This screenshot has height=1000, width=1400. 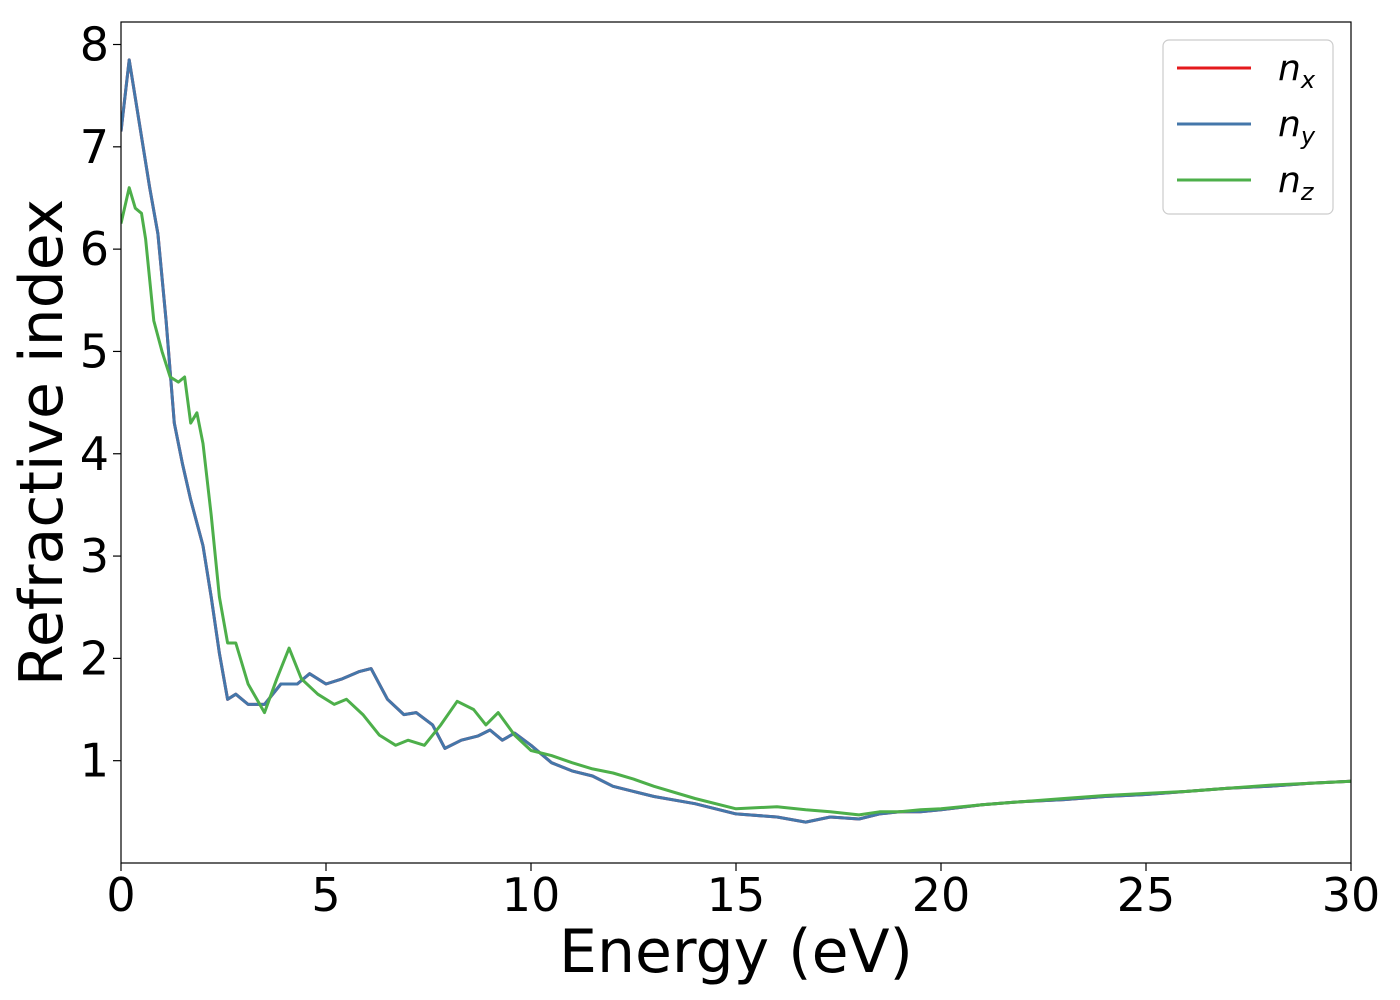 What do you see at coordinates (1146, 895) in the screenshot?
I see `x-tick-label: 25` at bounding box center [1146, 895].